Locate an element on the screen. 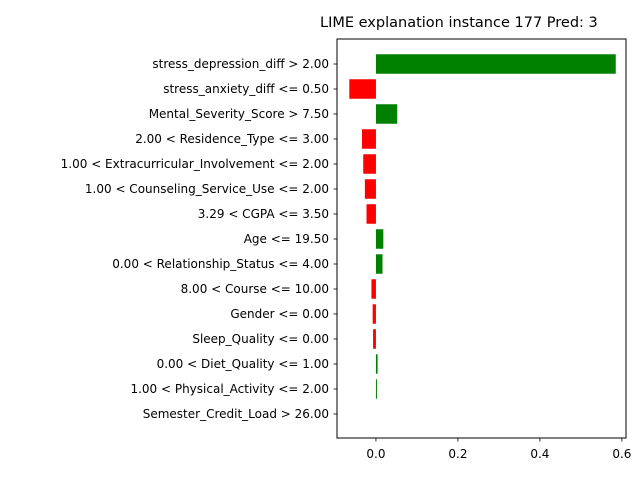 The image size is (640, 480). y-tick-label: 3.29 < CGPA <= 3.50 is located at coordinates (263, 214).